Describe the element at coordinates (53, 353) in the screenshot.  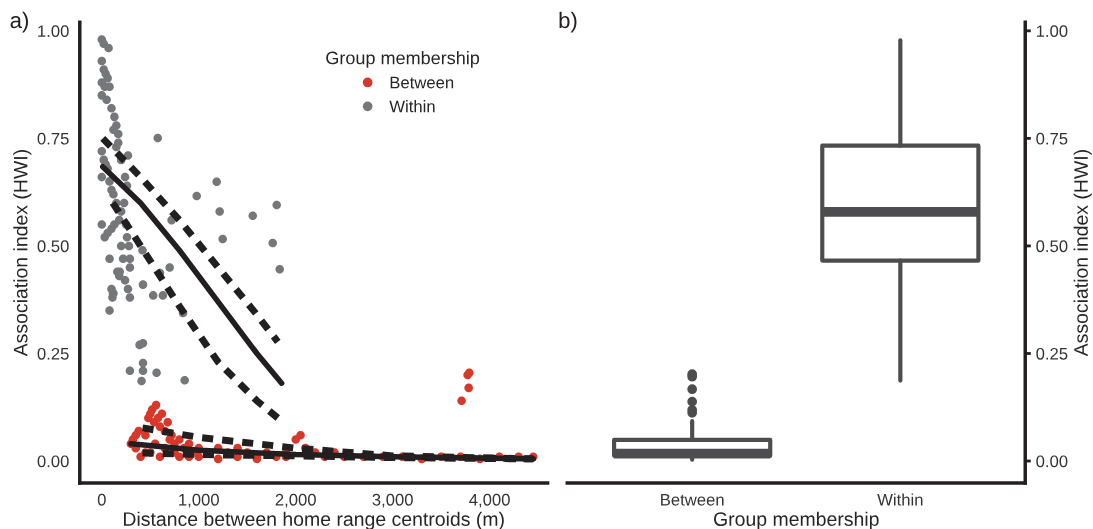
I see `y-tick-label: 0.25` at that location.